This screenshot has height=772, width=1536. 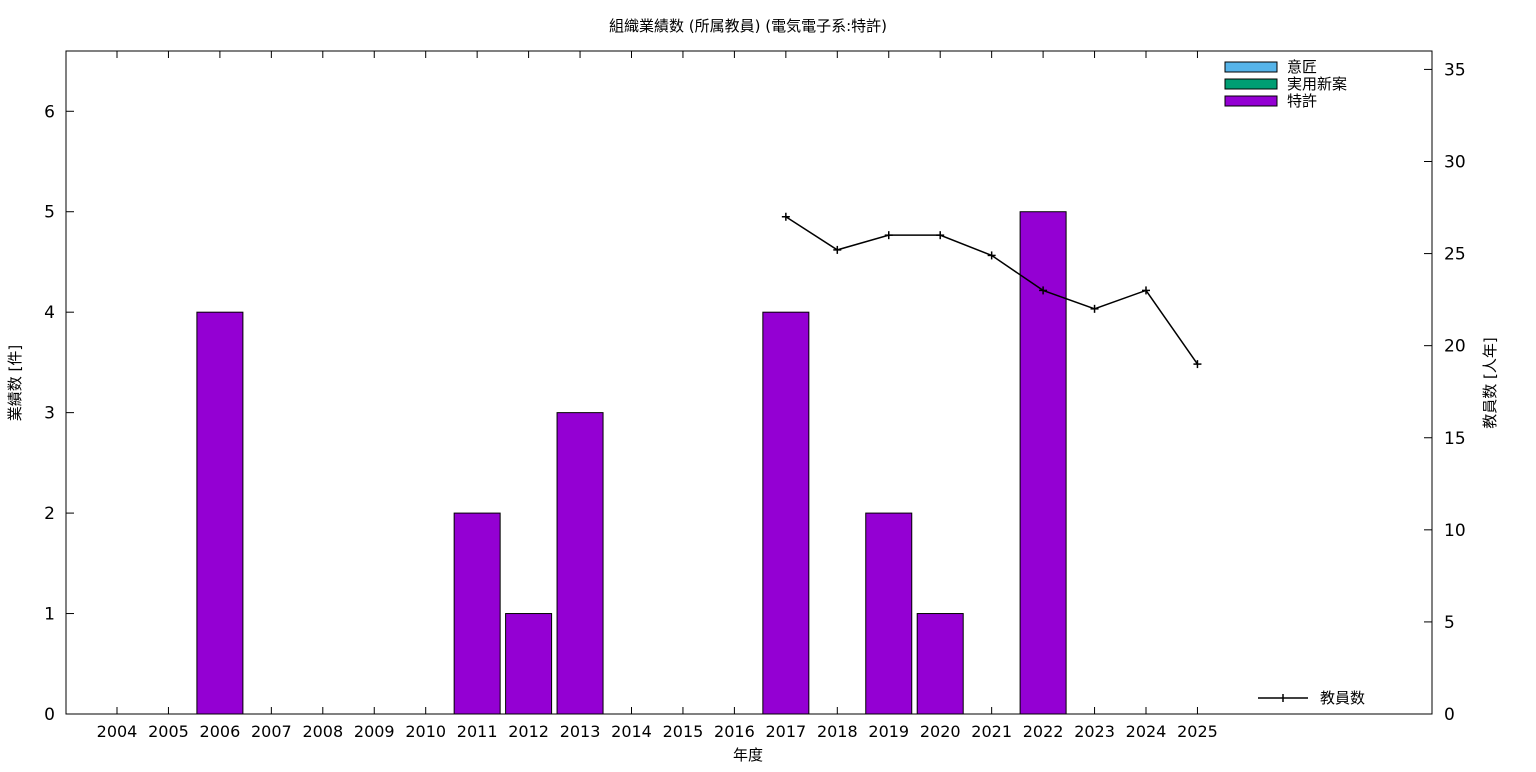 I want to click on bar-2020, so click(x=940, y=664).